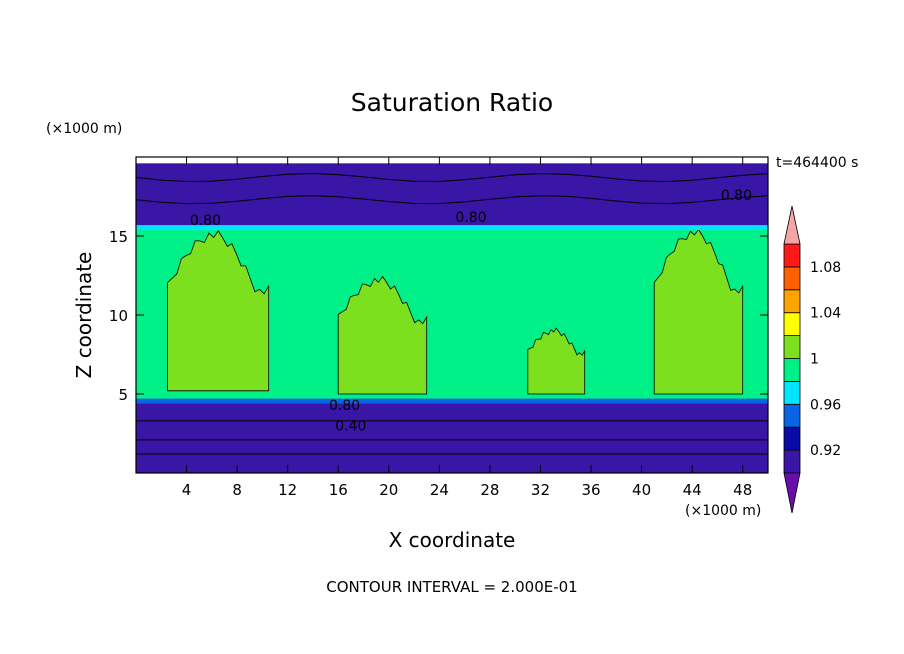 The image size is (904, 654). Describe the element at coordinates (817, 163) in the screenshot. I see `time-label: t=464400 s` at that location.